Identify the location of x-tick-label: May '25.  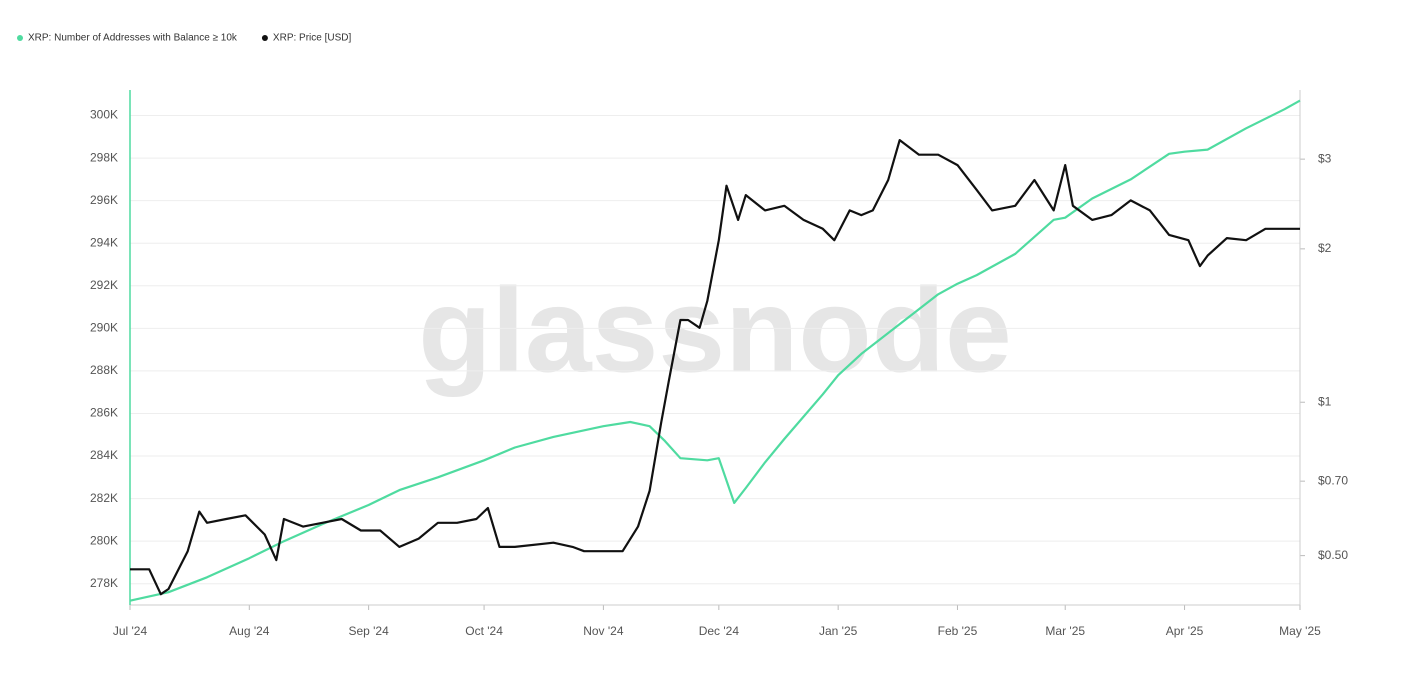
(1300, 631).